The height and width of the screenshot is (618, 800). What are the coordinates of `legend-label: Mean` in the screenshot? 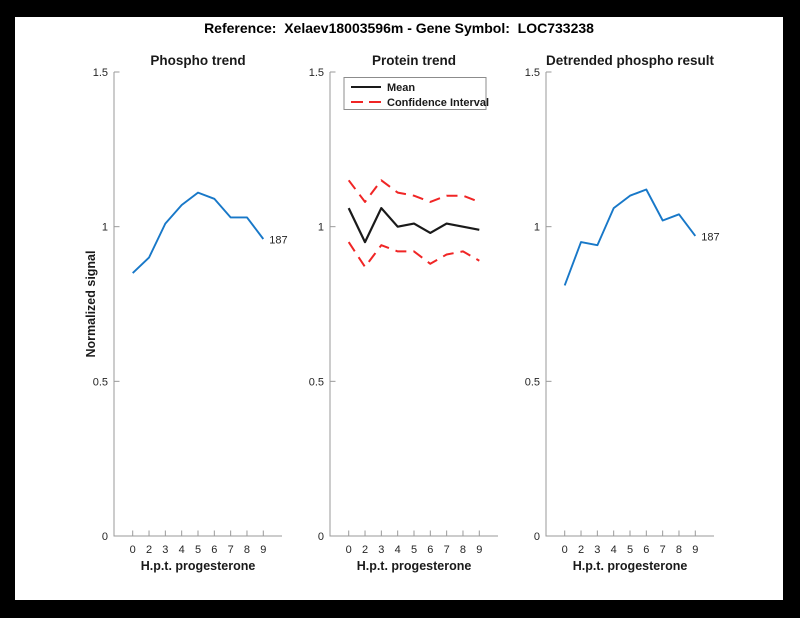 It's located at (401, 88).